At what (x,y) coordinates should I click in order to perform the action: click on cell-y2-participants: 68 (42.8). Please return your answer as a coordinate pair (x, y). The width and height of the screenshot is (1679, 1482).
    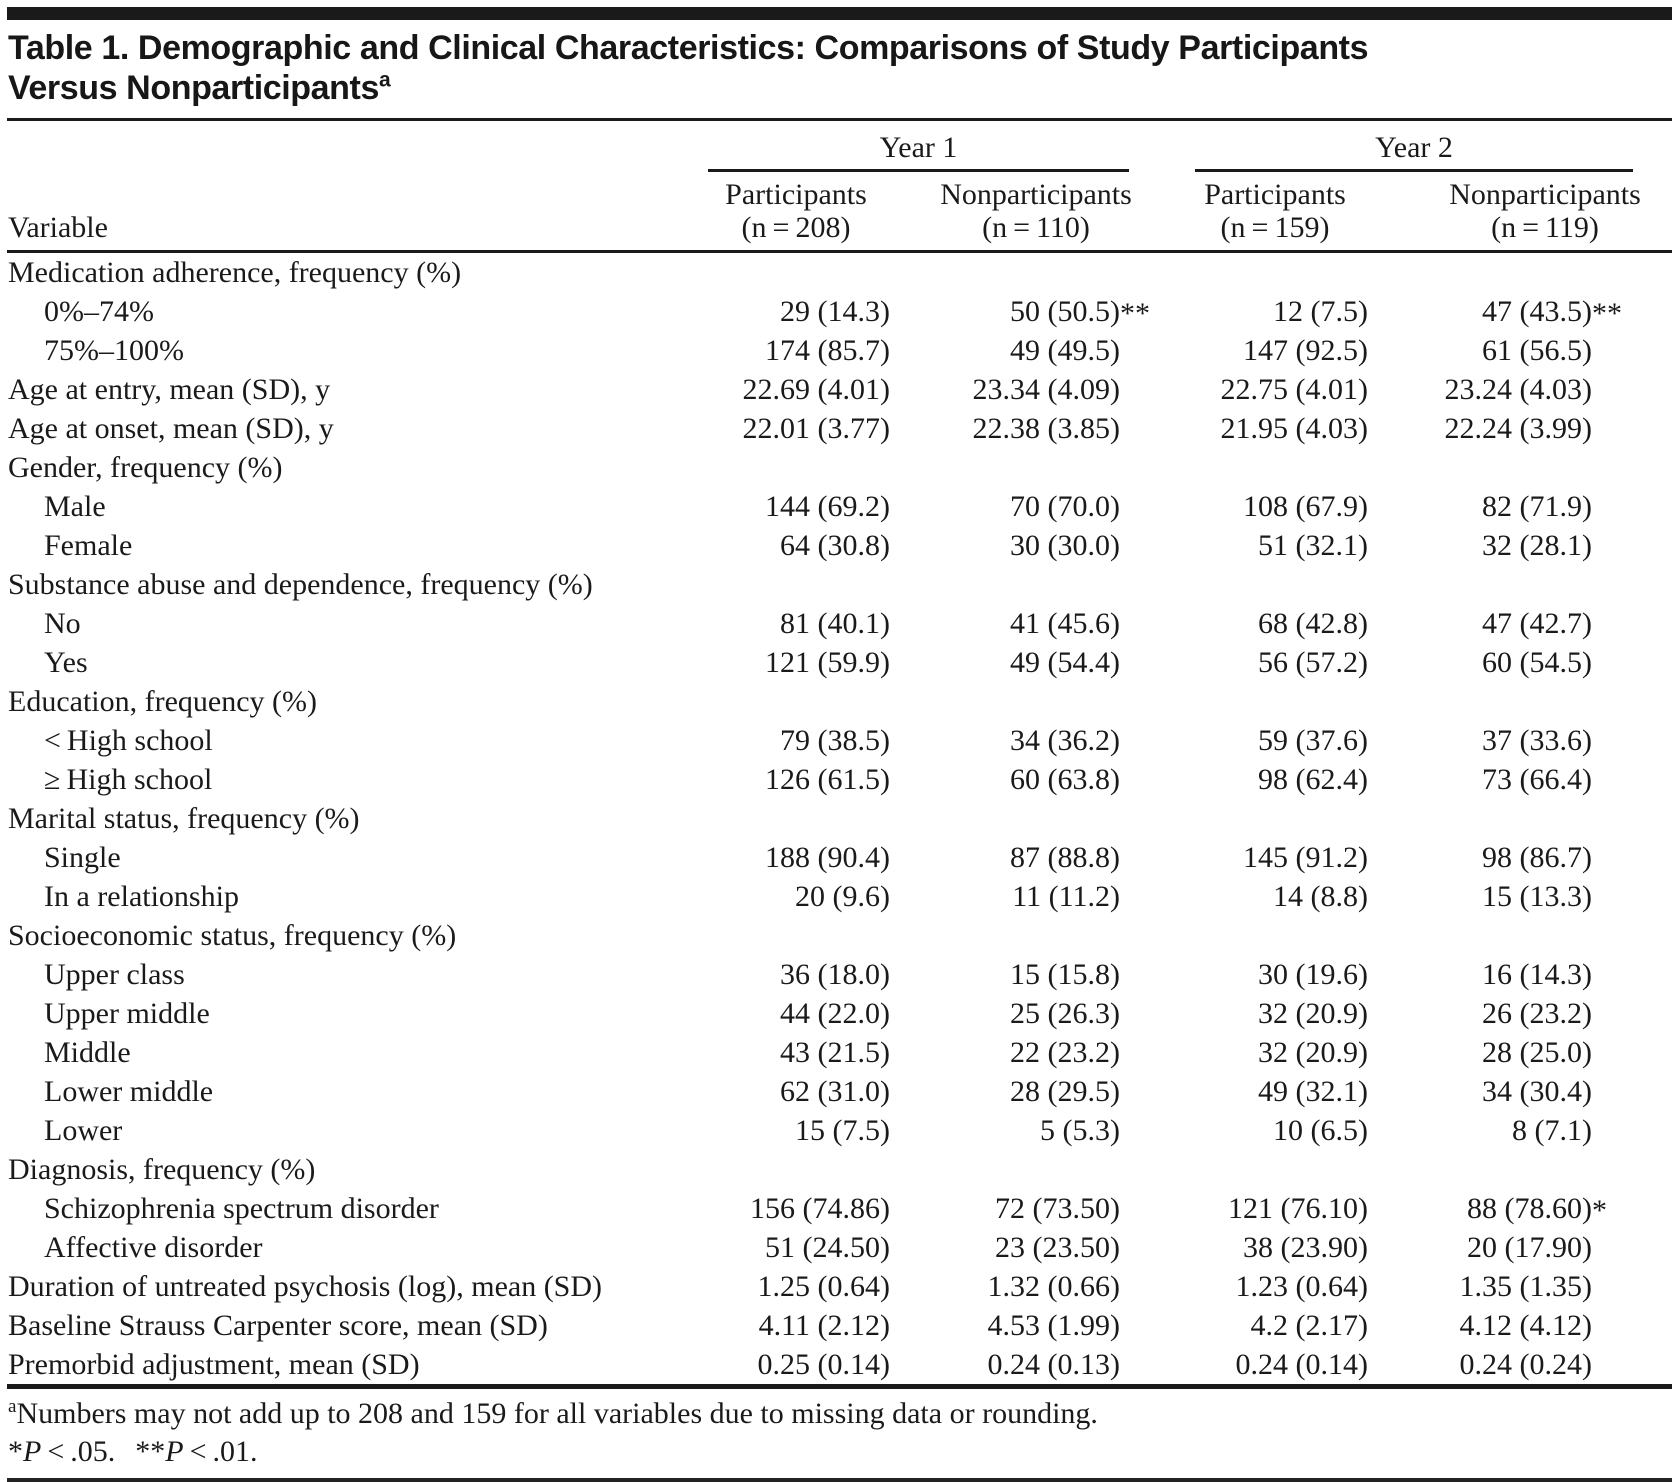
    Looking at the image, I should click on (1313, 623).